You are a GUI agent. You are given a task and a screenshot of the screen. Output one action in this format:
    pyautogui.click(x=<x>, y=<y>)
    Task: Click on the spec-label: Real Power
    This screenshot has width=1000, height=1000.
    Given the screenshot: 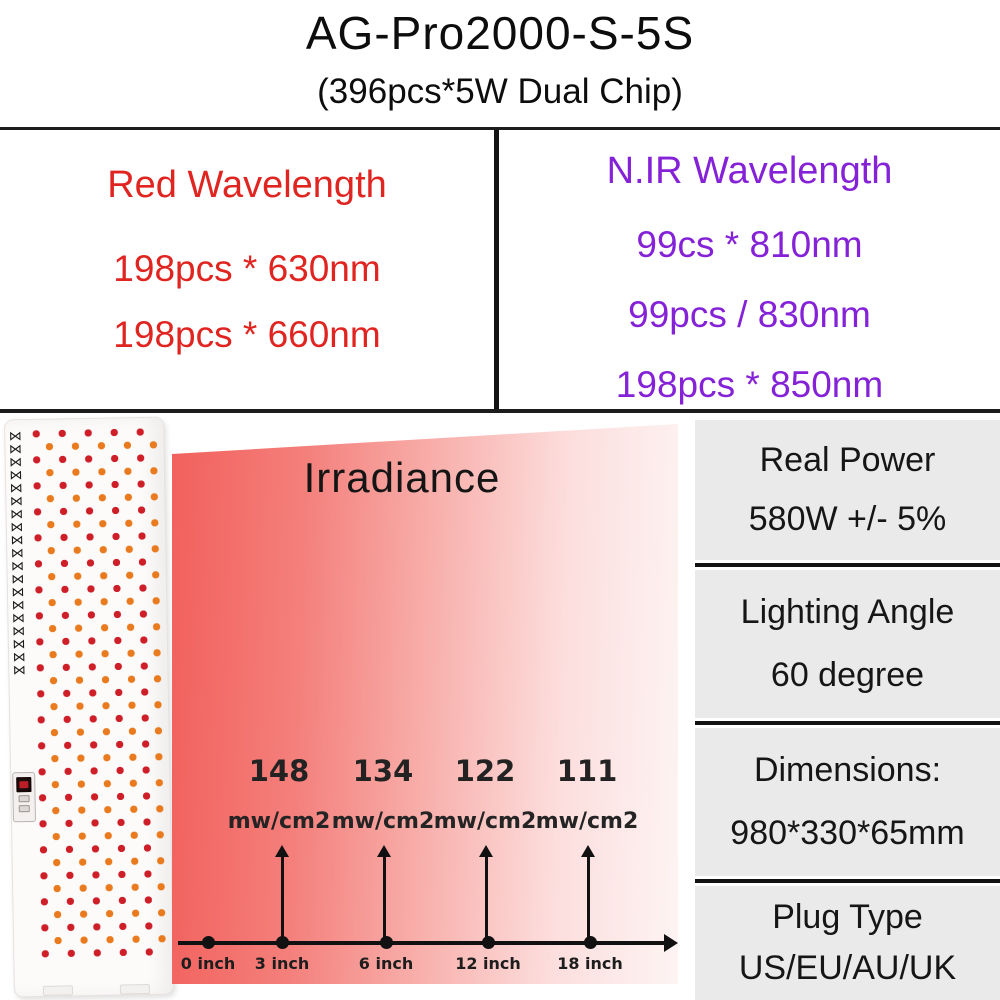 What is the action you would take?
    pyautogui.click(x=847, y=459)
    